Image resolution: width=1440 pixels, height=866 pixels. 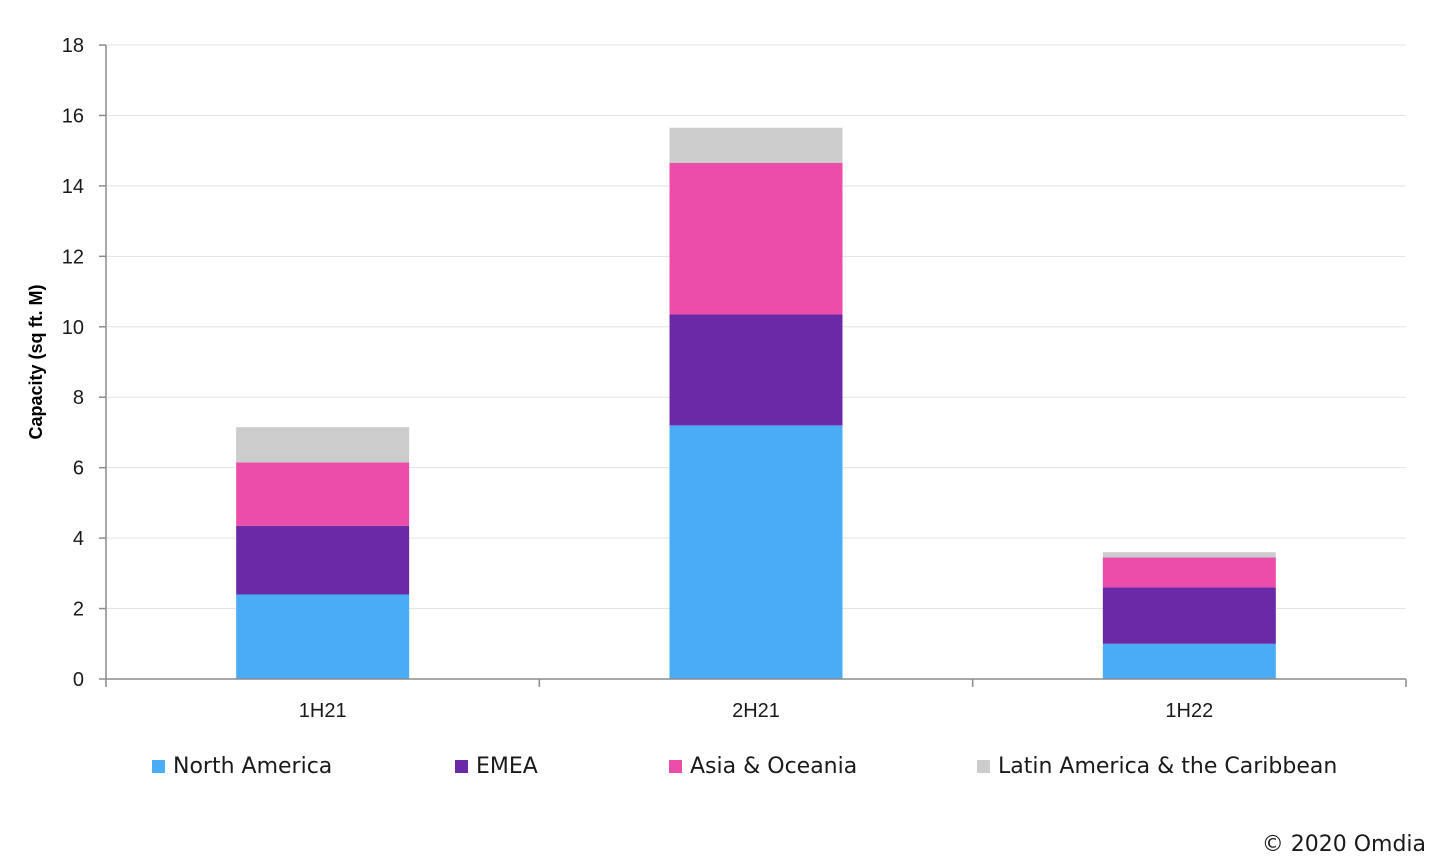 I want to click on bar-segment-emea-2h21, so click(x=756, y=370).